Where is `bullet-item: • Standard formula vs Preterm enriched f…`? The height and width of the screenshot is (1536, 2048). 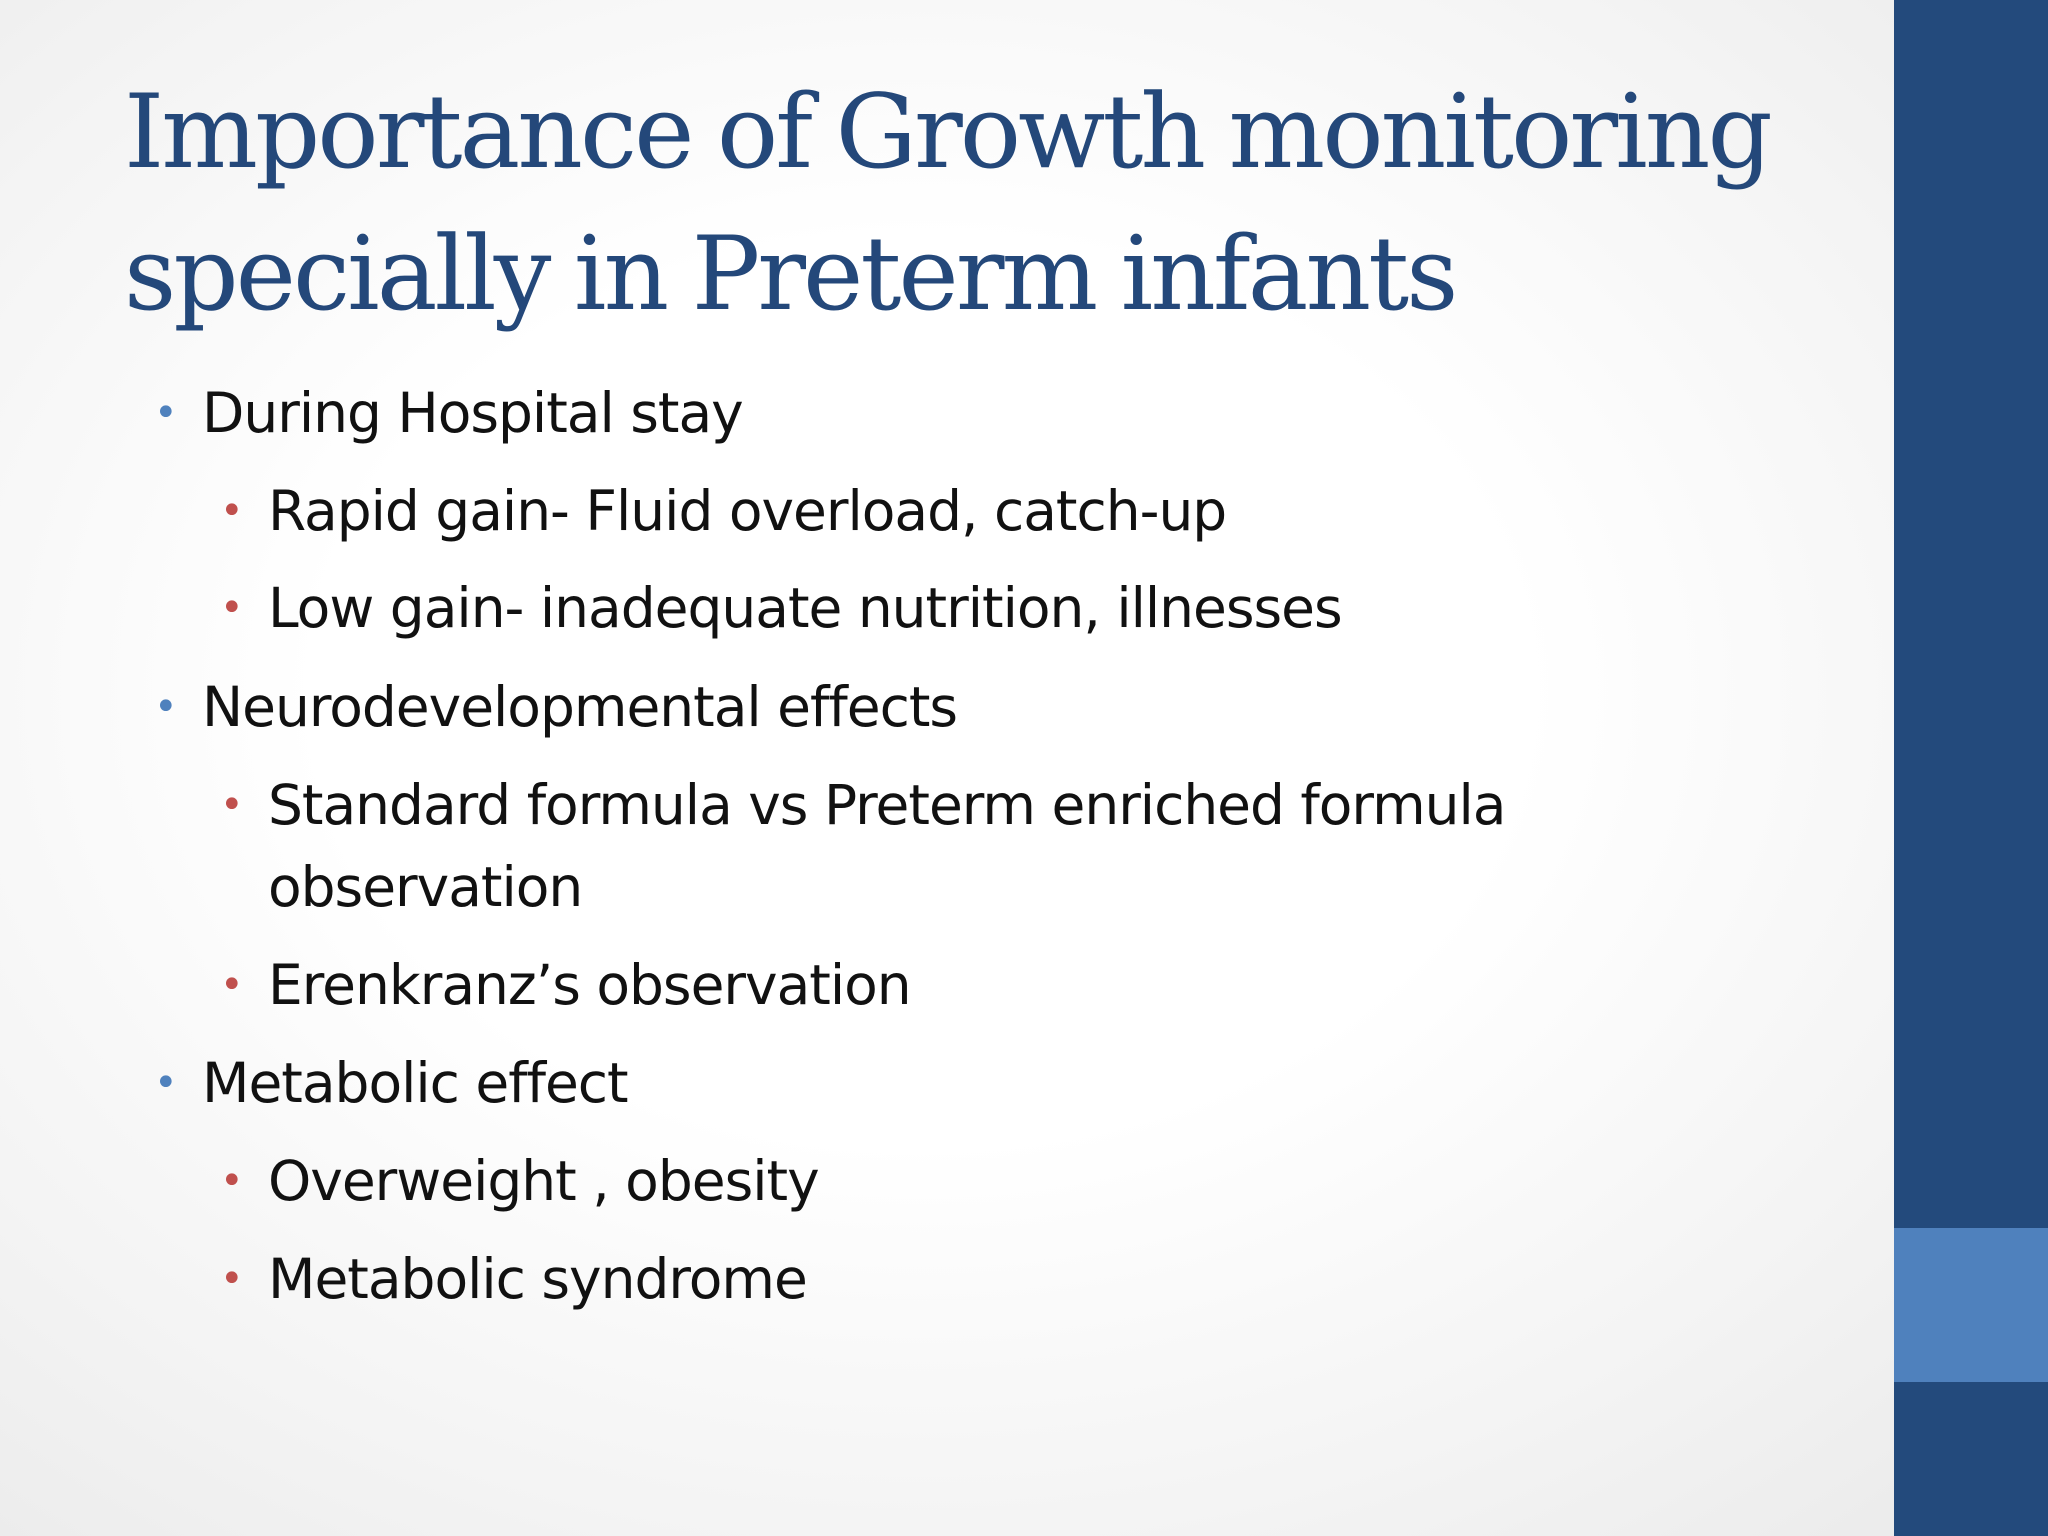 bullet-item: • Standard formula vs Preterm enriched f… is located at coordinates (863, 805).